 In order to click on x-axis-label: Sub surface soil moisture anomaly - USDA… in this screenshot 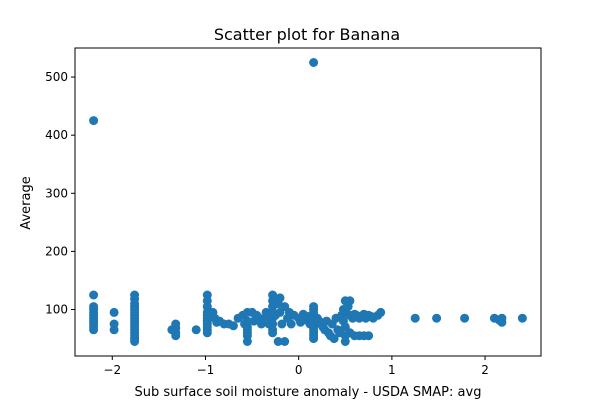, I will do `click(308, 392)`.